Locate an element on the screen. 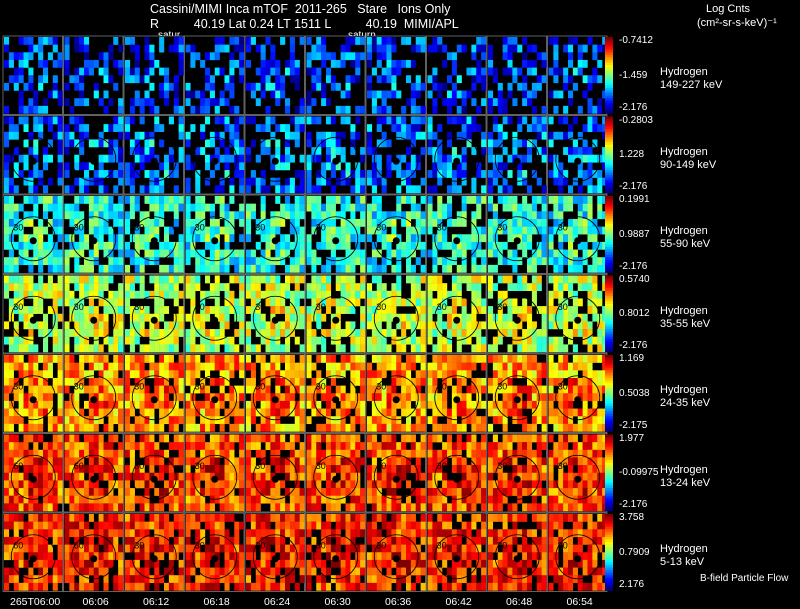  saturn-label-2: saturn is located at coordinates (362, 35).